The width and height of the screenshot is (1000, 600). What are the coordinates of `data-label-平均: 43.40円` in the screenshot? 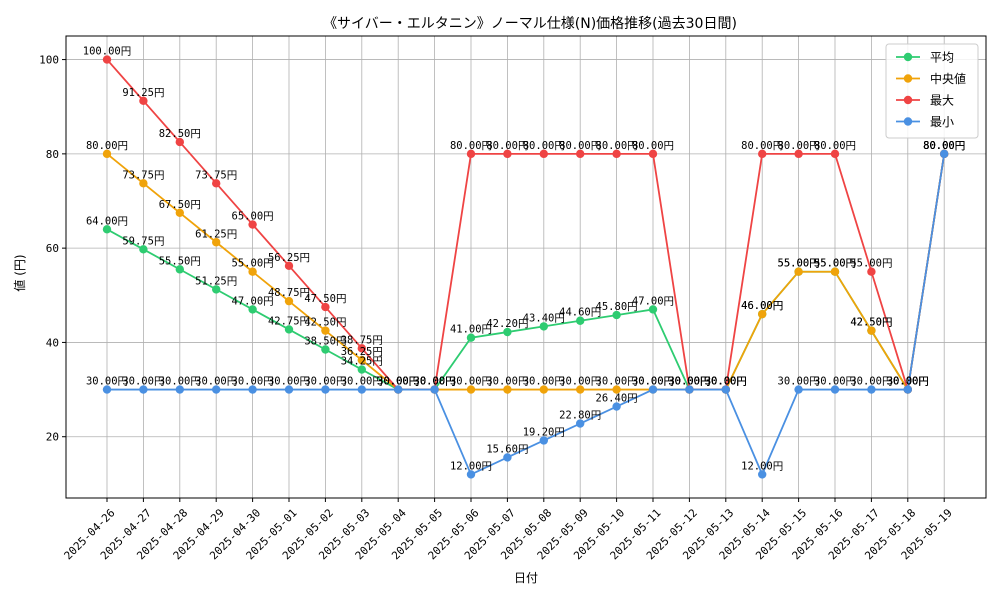 It's located at (544, 318).